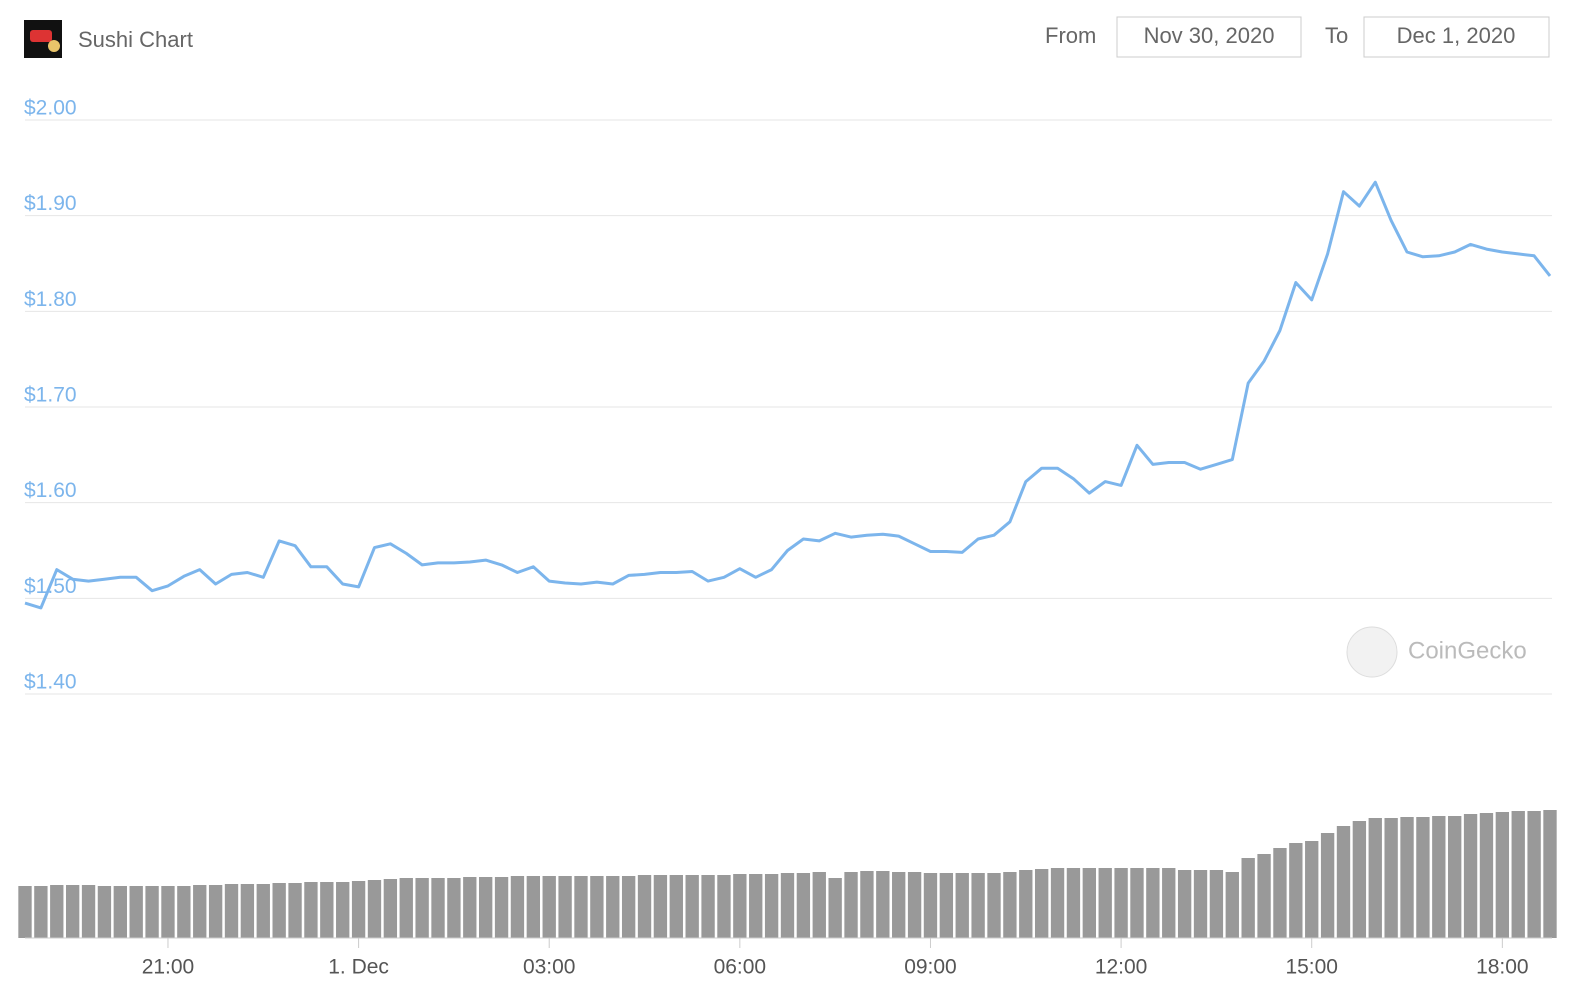 The image size is (1594, 1002). What do you see at coordinates (930, 967) in the screenshot?
I see `x-tick-label: 09:00` at bounding box center [930, 967].